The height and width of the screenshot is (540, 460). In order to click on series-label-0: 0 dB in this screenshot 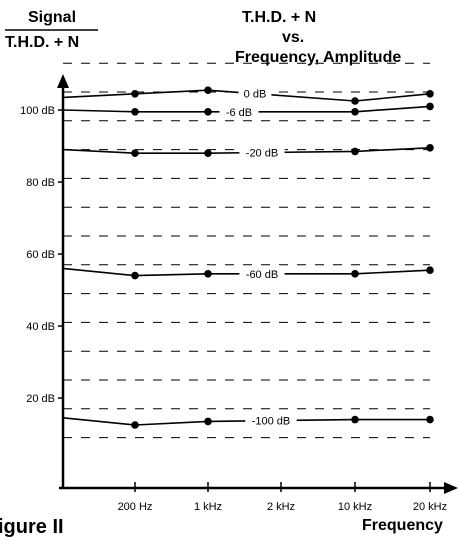, I will do `click(255, 95)`.